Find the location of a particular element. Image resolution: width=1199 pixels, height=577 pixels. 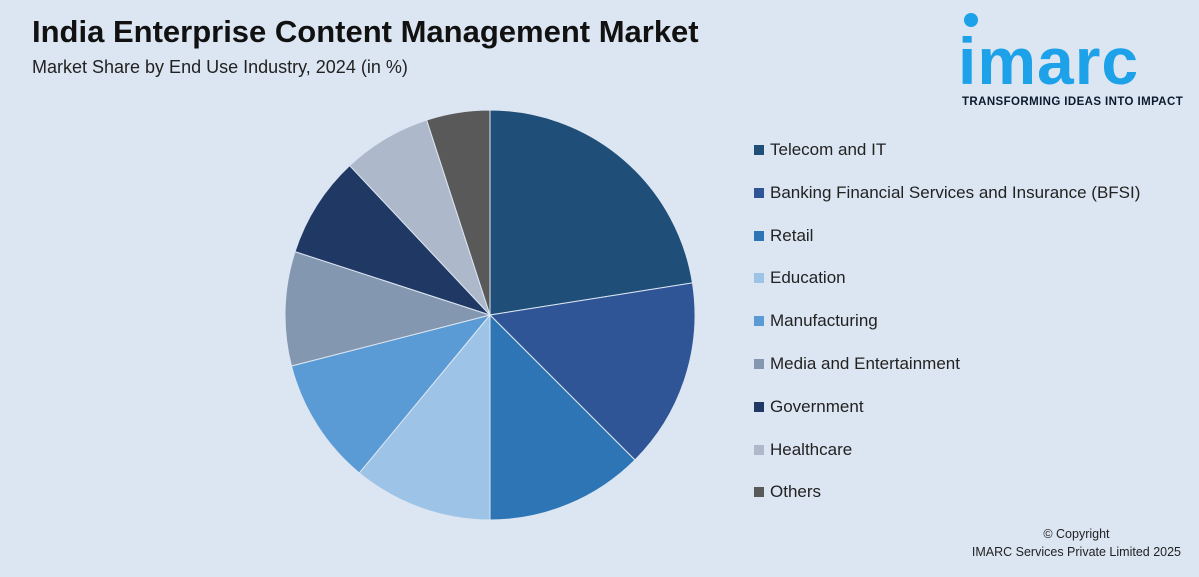

legend-item: Healthcare is located at coordinates (803, 450).